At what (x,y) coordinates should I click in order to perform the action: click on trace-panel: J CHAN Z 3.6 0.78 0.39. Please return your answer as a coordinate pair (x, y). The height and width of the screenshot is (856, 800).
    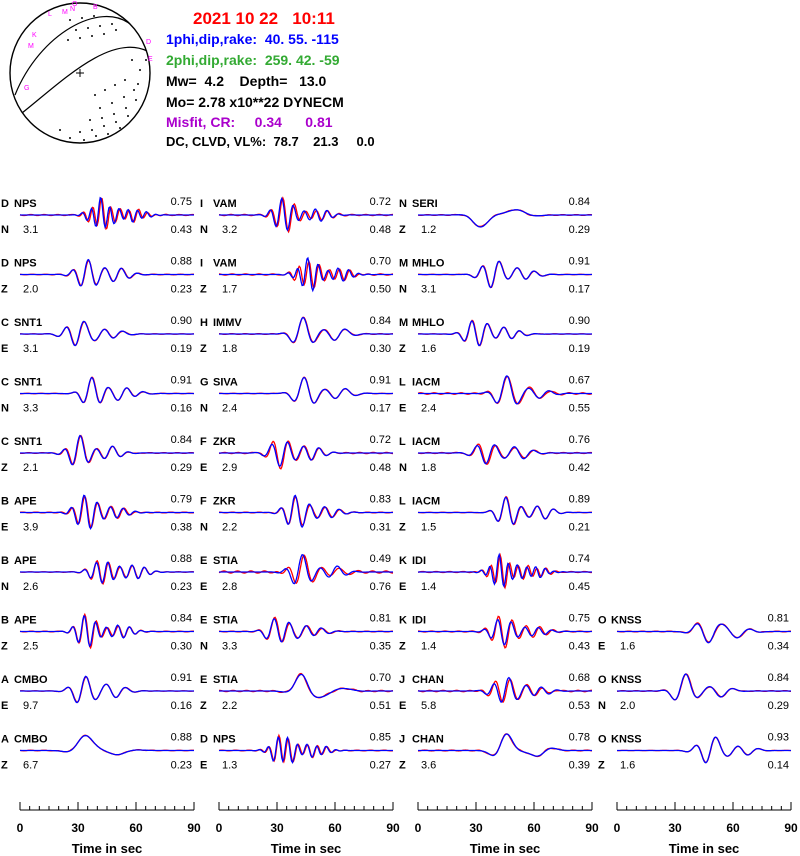
    Looking at the image, I should click on (496, 752).